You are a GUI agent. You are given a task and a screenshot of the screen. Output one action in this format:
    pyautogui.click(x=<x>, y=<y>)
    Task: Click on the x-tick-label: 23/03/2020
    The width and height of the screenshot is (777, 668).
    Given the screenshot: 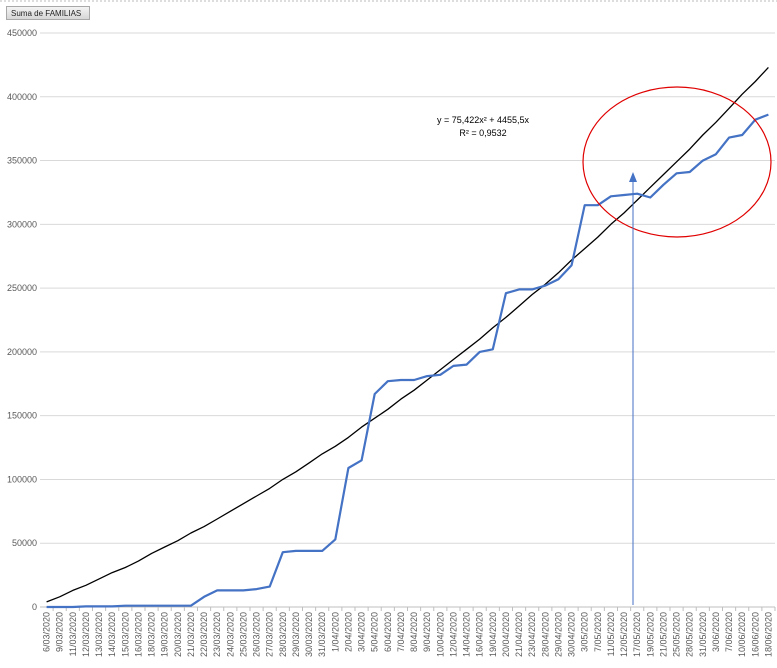 What is the action you would take?
    pyautogui.click(x=217, y=634)
    